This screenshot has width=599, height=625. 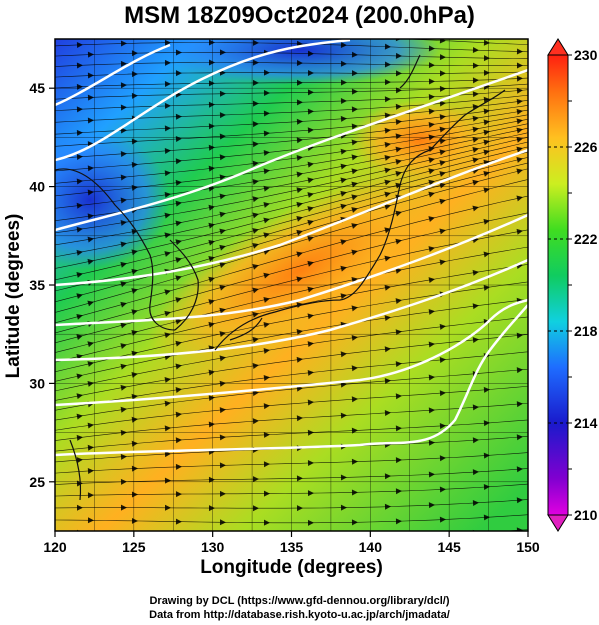 I want to click on y-tick-label: 35, so click(x=37, y=285).